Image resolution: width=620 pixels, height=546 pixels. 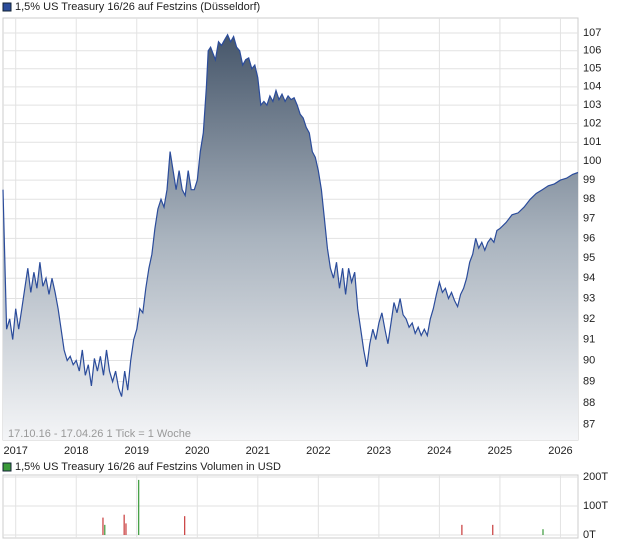 I want to click on y-tick-label: 100, so click(x=592, y=161).